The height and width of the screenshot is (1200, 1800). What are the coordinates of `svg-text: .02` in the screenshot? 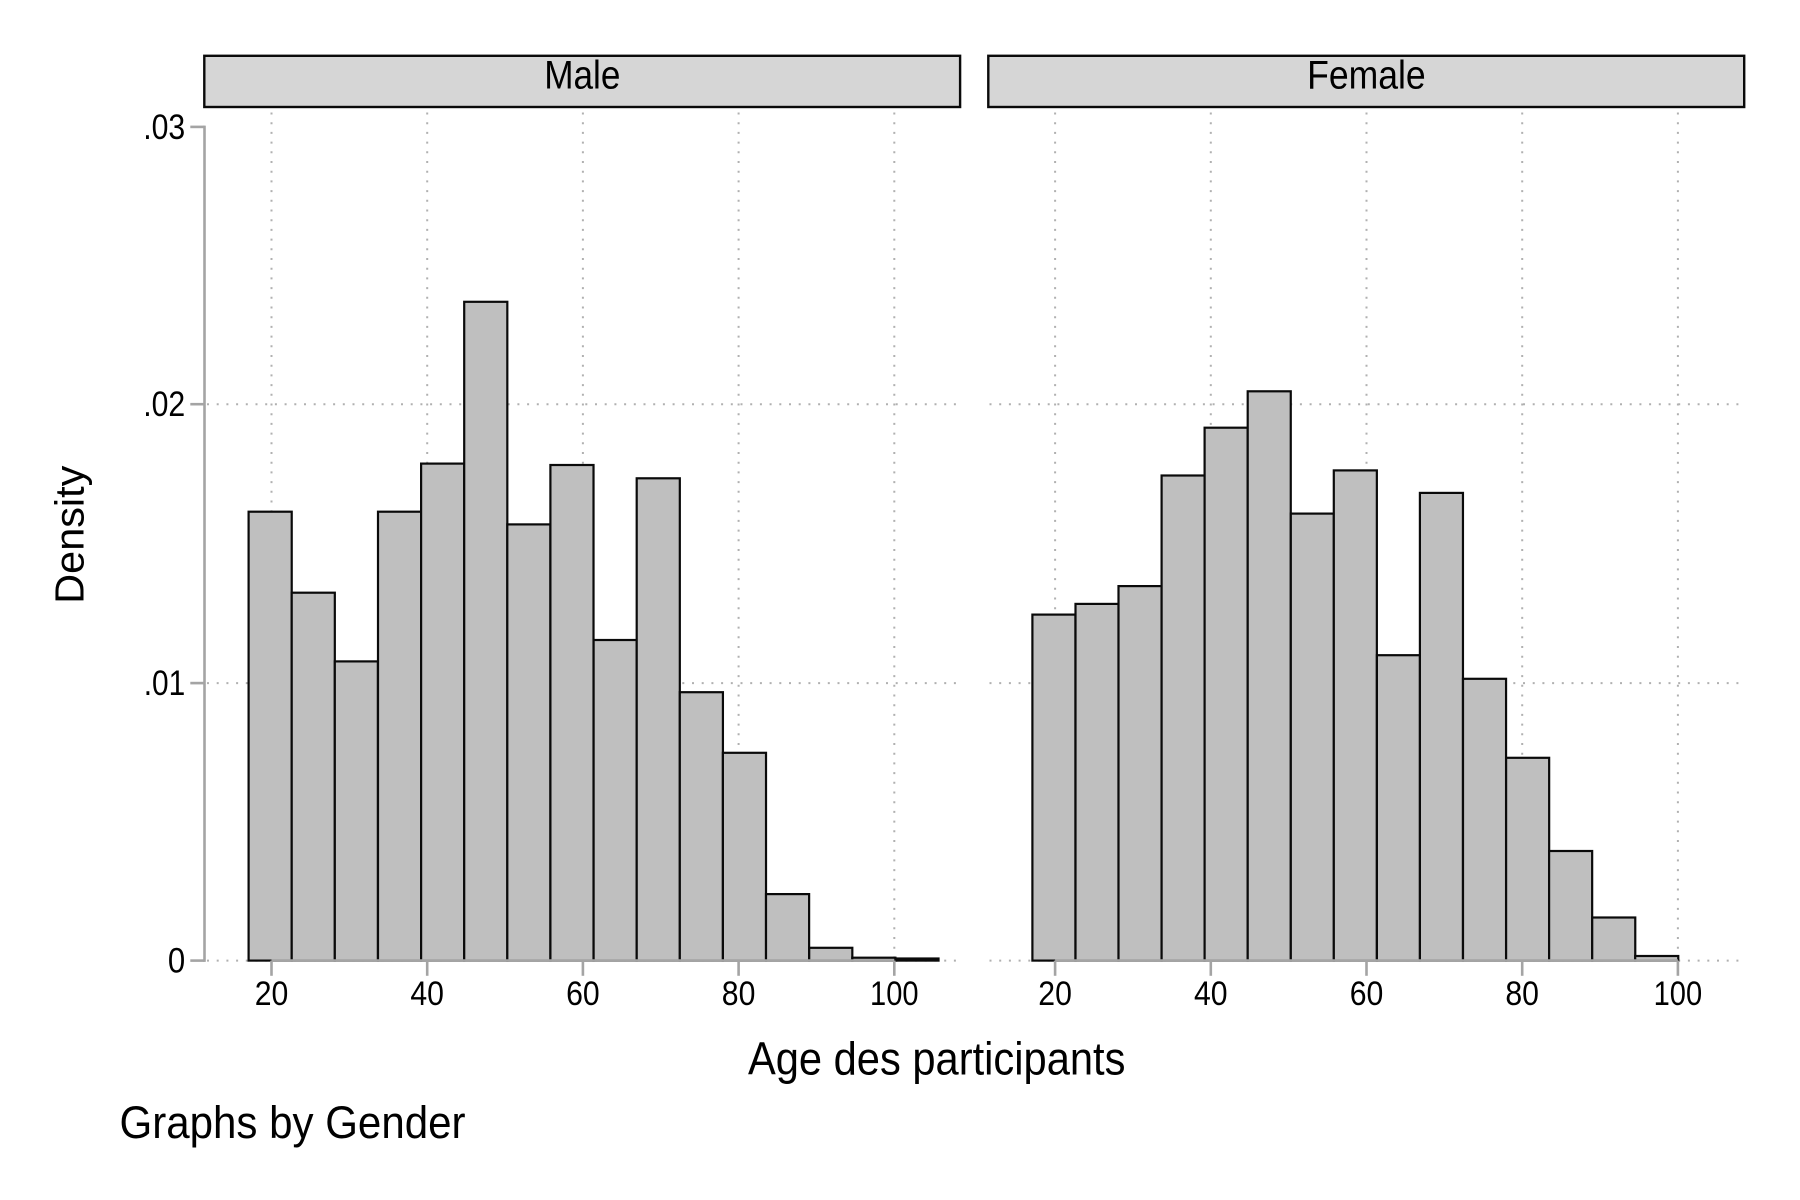 It's located at (164, 404).